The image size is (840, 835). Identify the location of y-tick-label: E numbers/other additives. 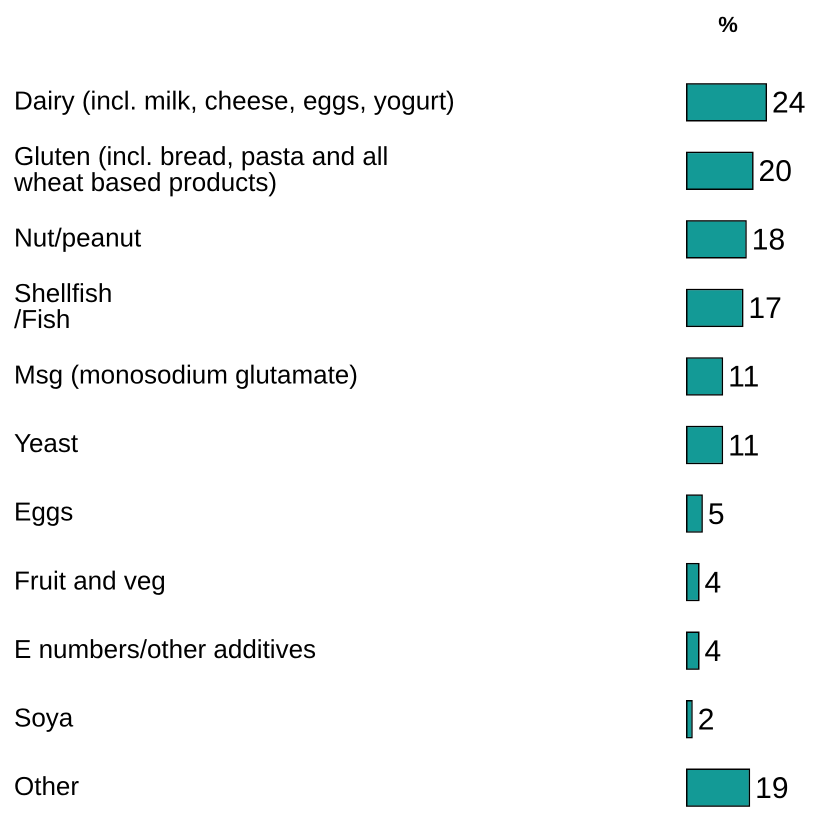
(165, 649).